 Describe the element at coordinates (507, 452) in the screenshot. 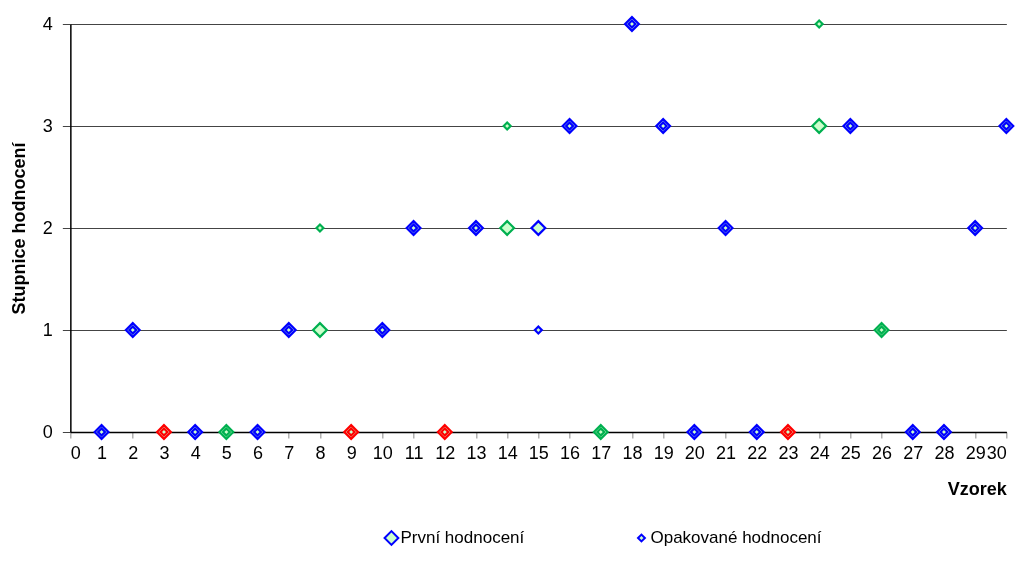

I see `x-tick-label: 14` at that location.